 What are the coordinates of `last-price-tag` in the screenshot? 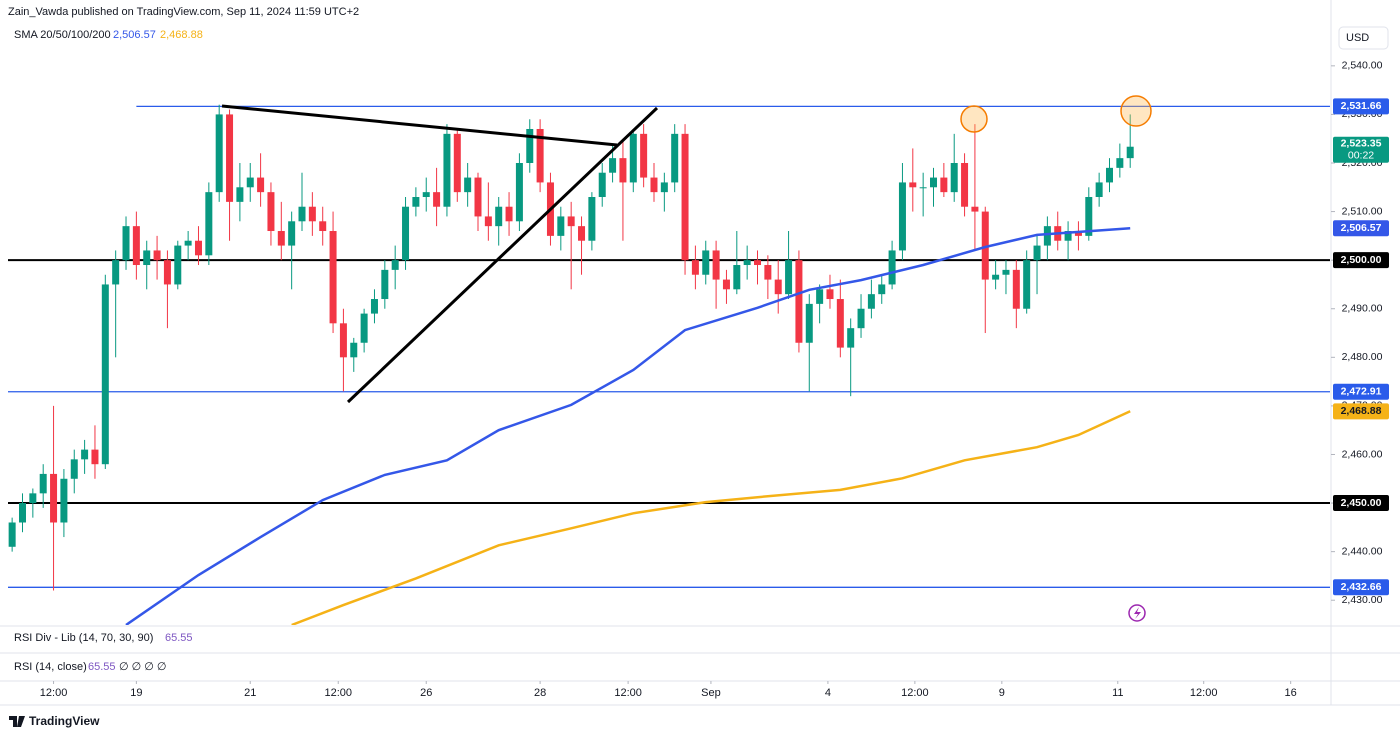 It's located at (1361, 149).